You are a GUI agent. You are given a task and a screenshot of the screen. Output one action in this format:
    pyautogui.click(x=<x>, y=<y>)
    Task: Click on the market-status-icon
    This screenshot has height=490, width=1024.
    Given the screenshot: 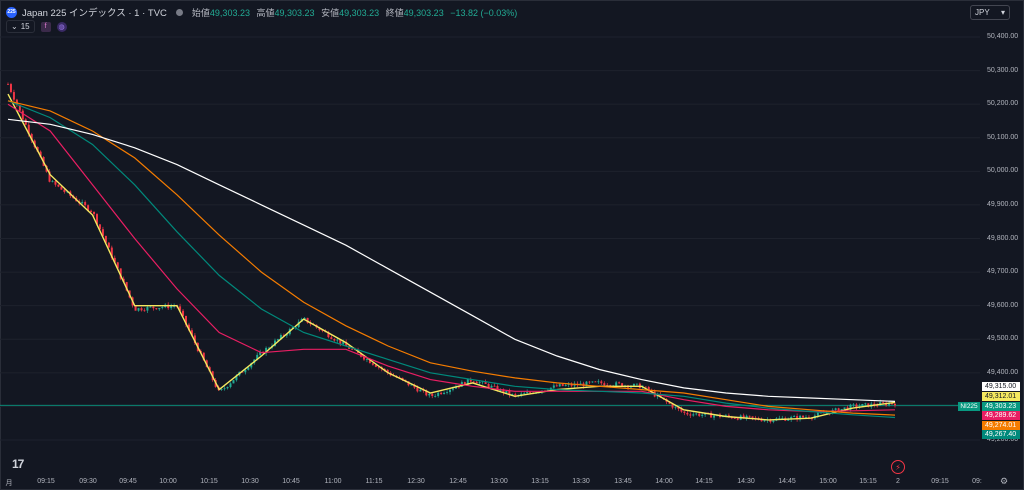 What is the action you would take?
    pyautogui.click(x=179, y=12)
    